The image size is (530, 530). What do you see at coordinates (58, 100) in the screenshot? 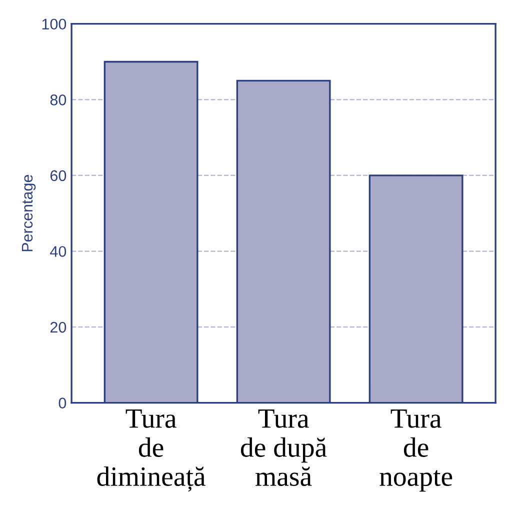
I see `y-tick-label: 80` at bounding box center [58, 100].